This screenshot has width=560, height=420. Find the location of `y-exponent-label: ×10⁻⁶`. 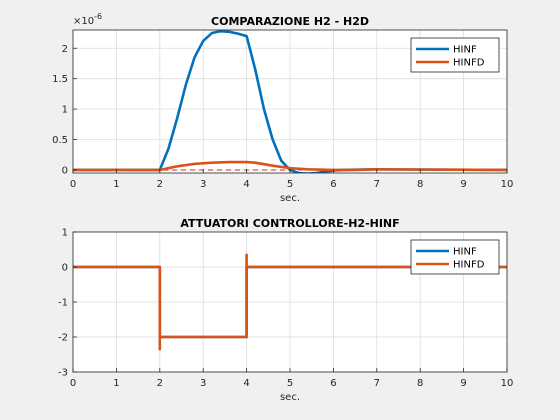

y-exponent-label: ×10⁻⁶ is located at coordinates (87, 19).